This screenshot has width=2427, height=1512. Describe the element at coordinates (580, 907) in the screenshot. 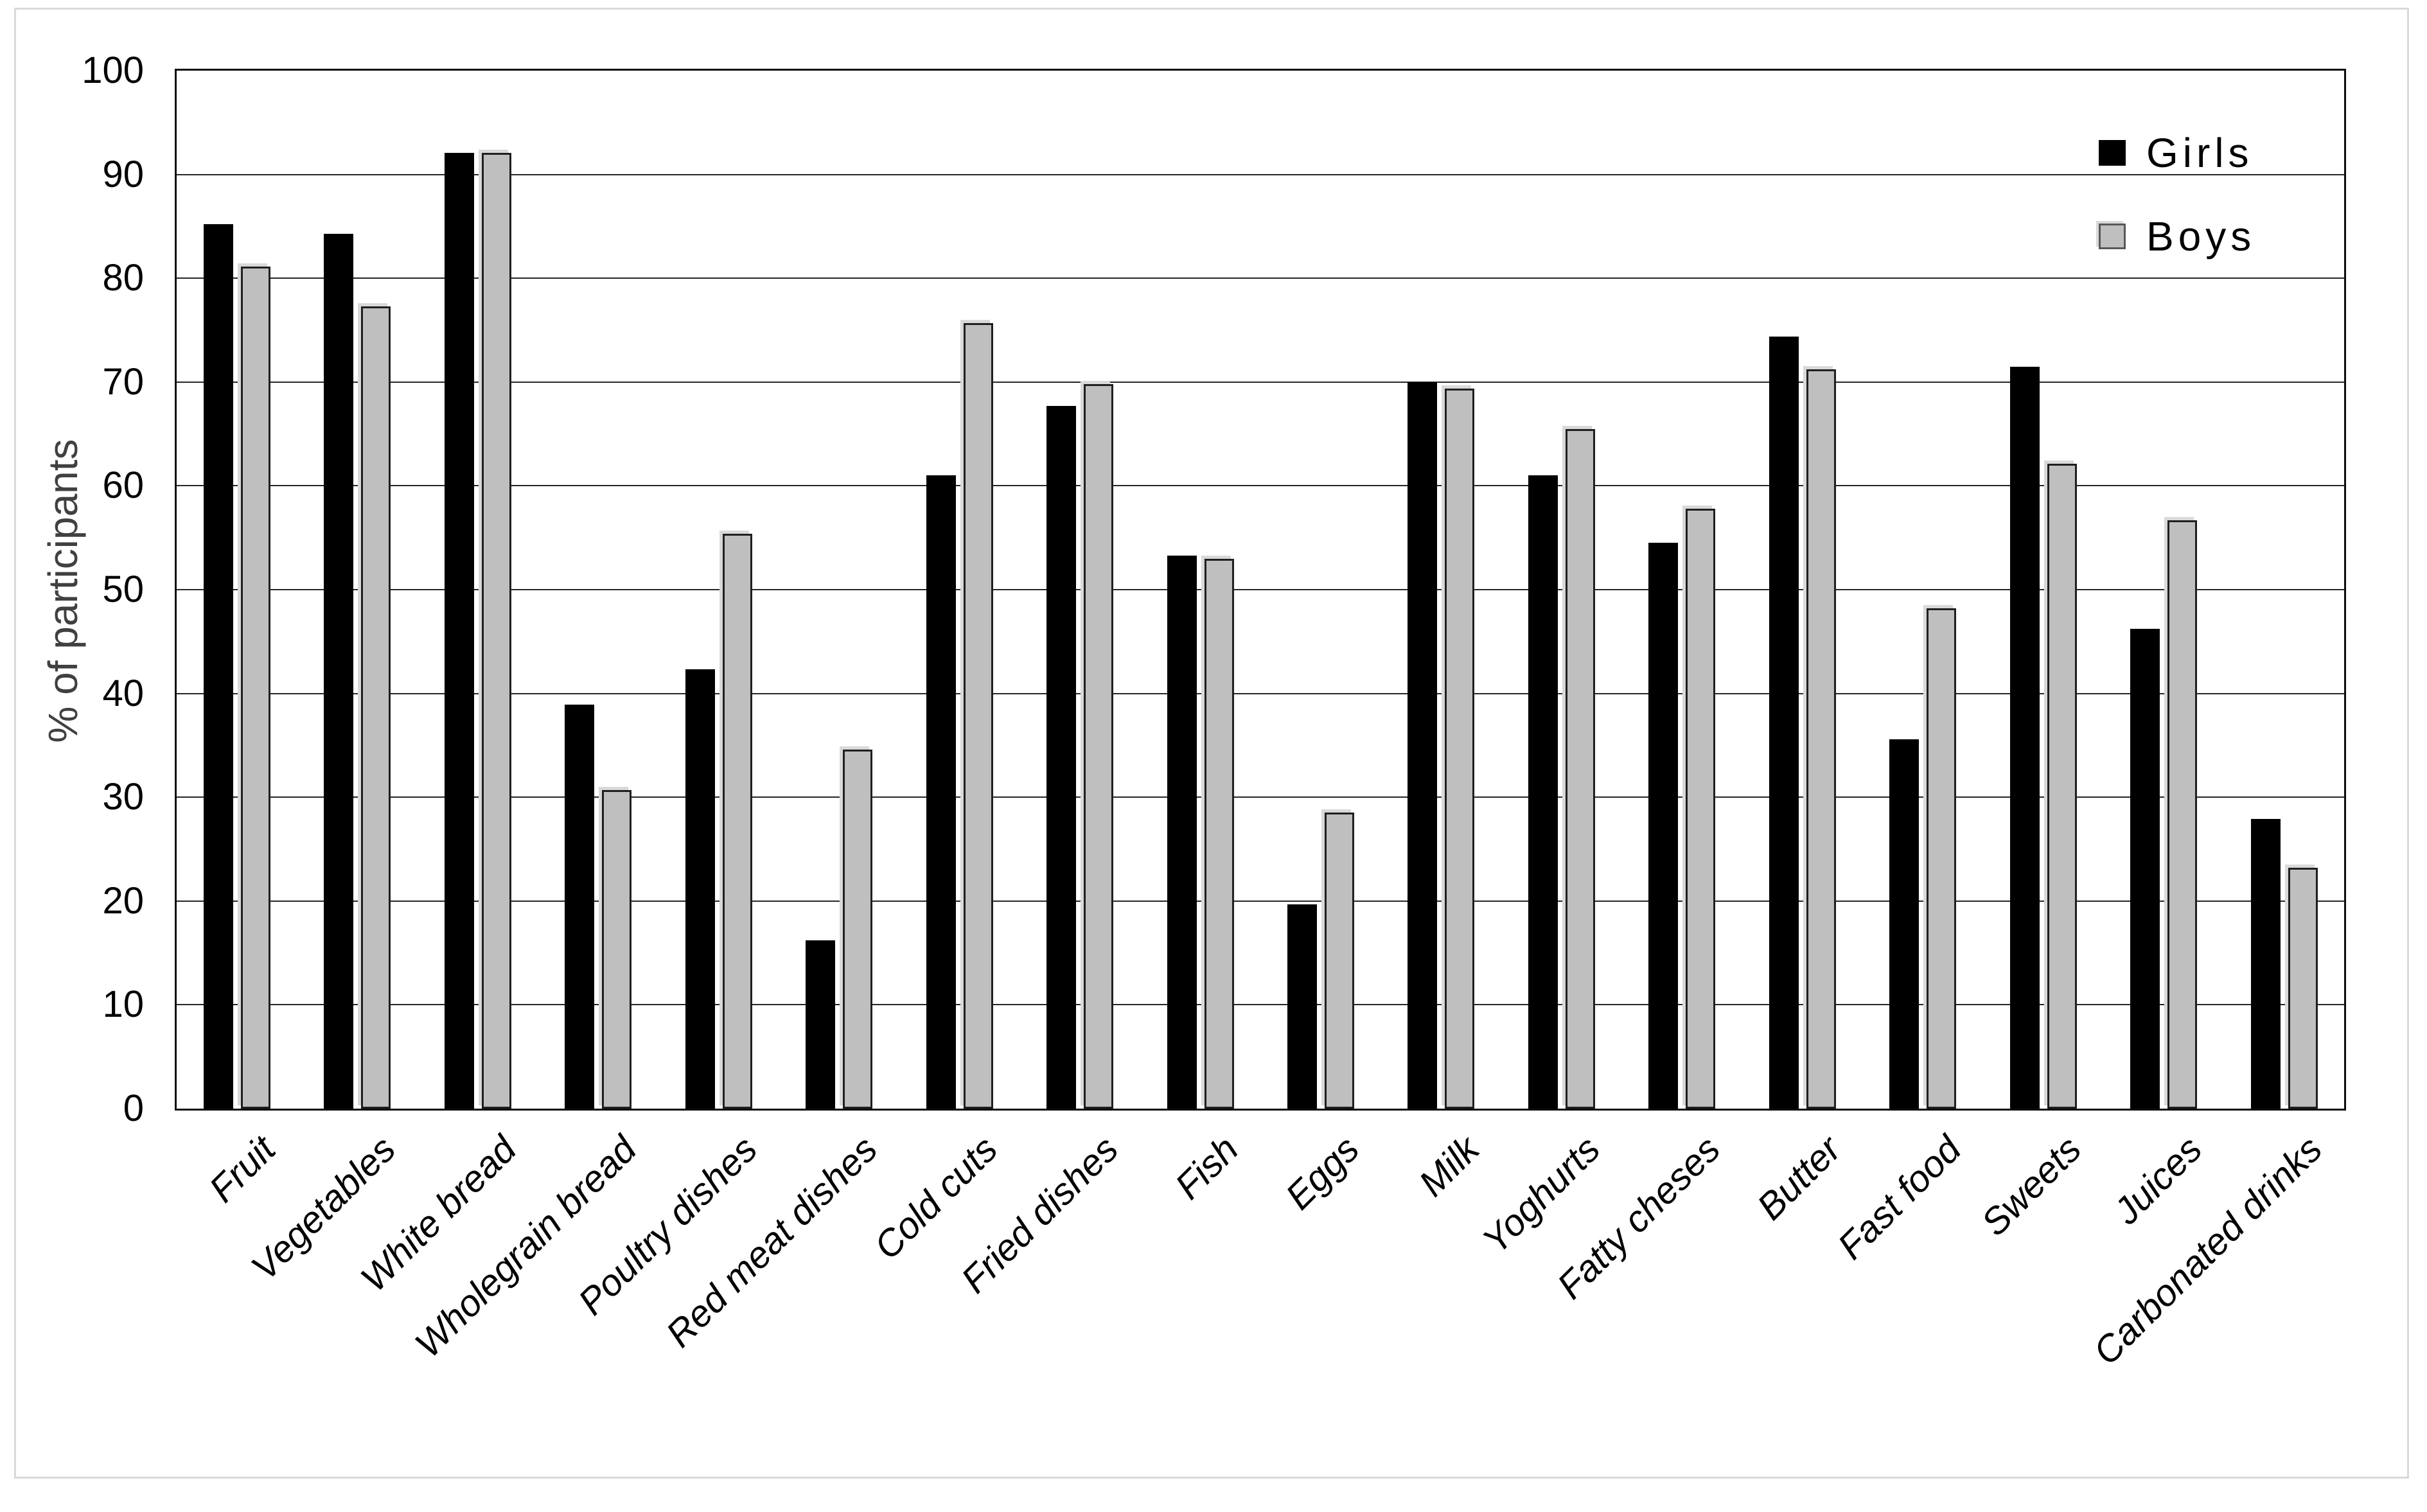

I see `girls-bar-wholegrain-bread` at that location.